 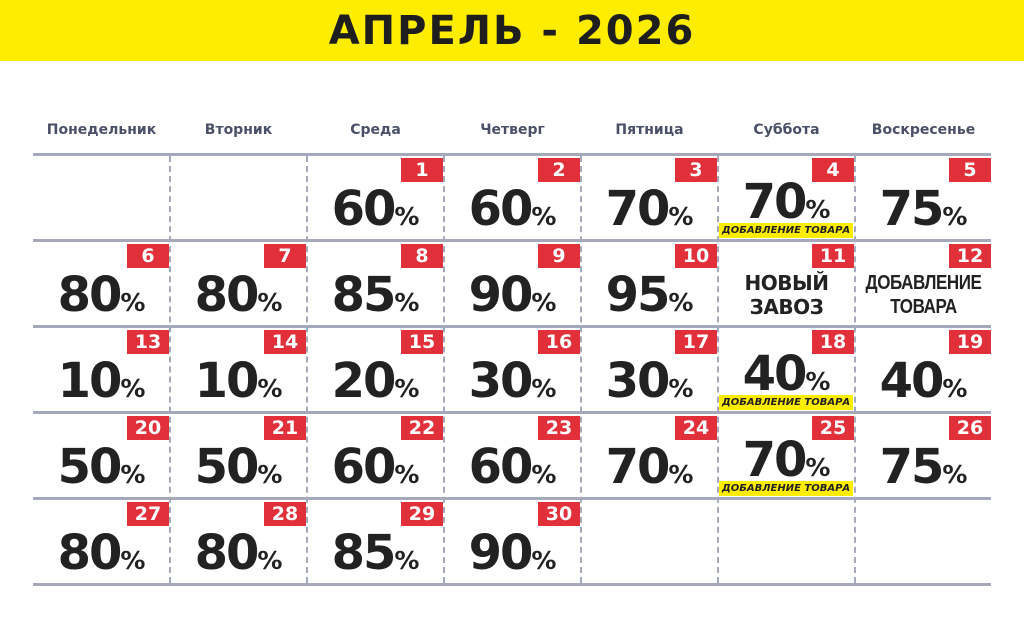 I want to click on day-cell: 7 80%, so click(x=238, y=283).